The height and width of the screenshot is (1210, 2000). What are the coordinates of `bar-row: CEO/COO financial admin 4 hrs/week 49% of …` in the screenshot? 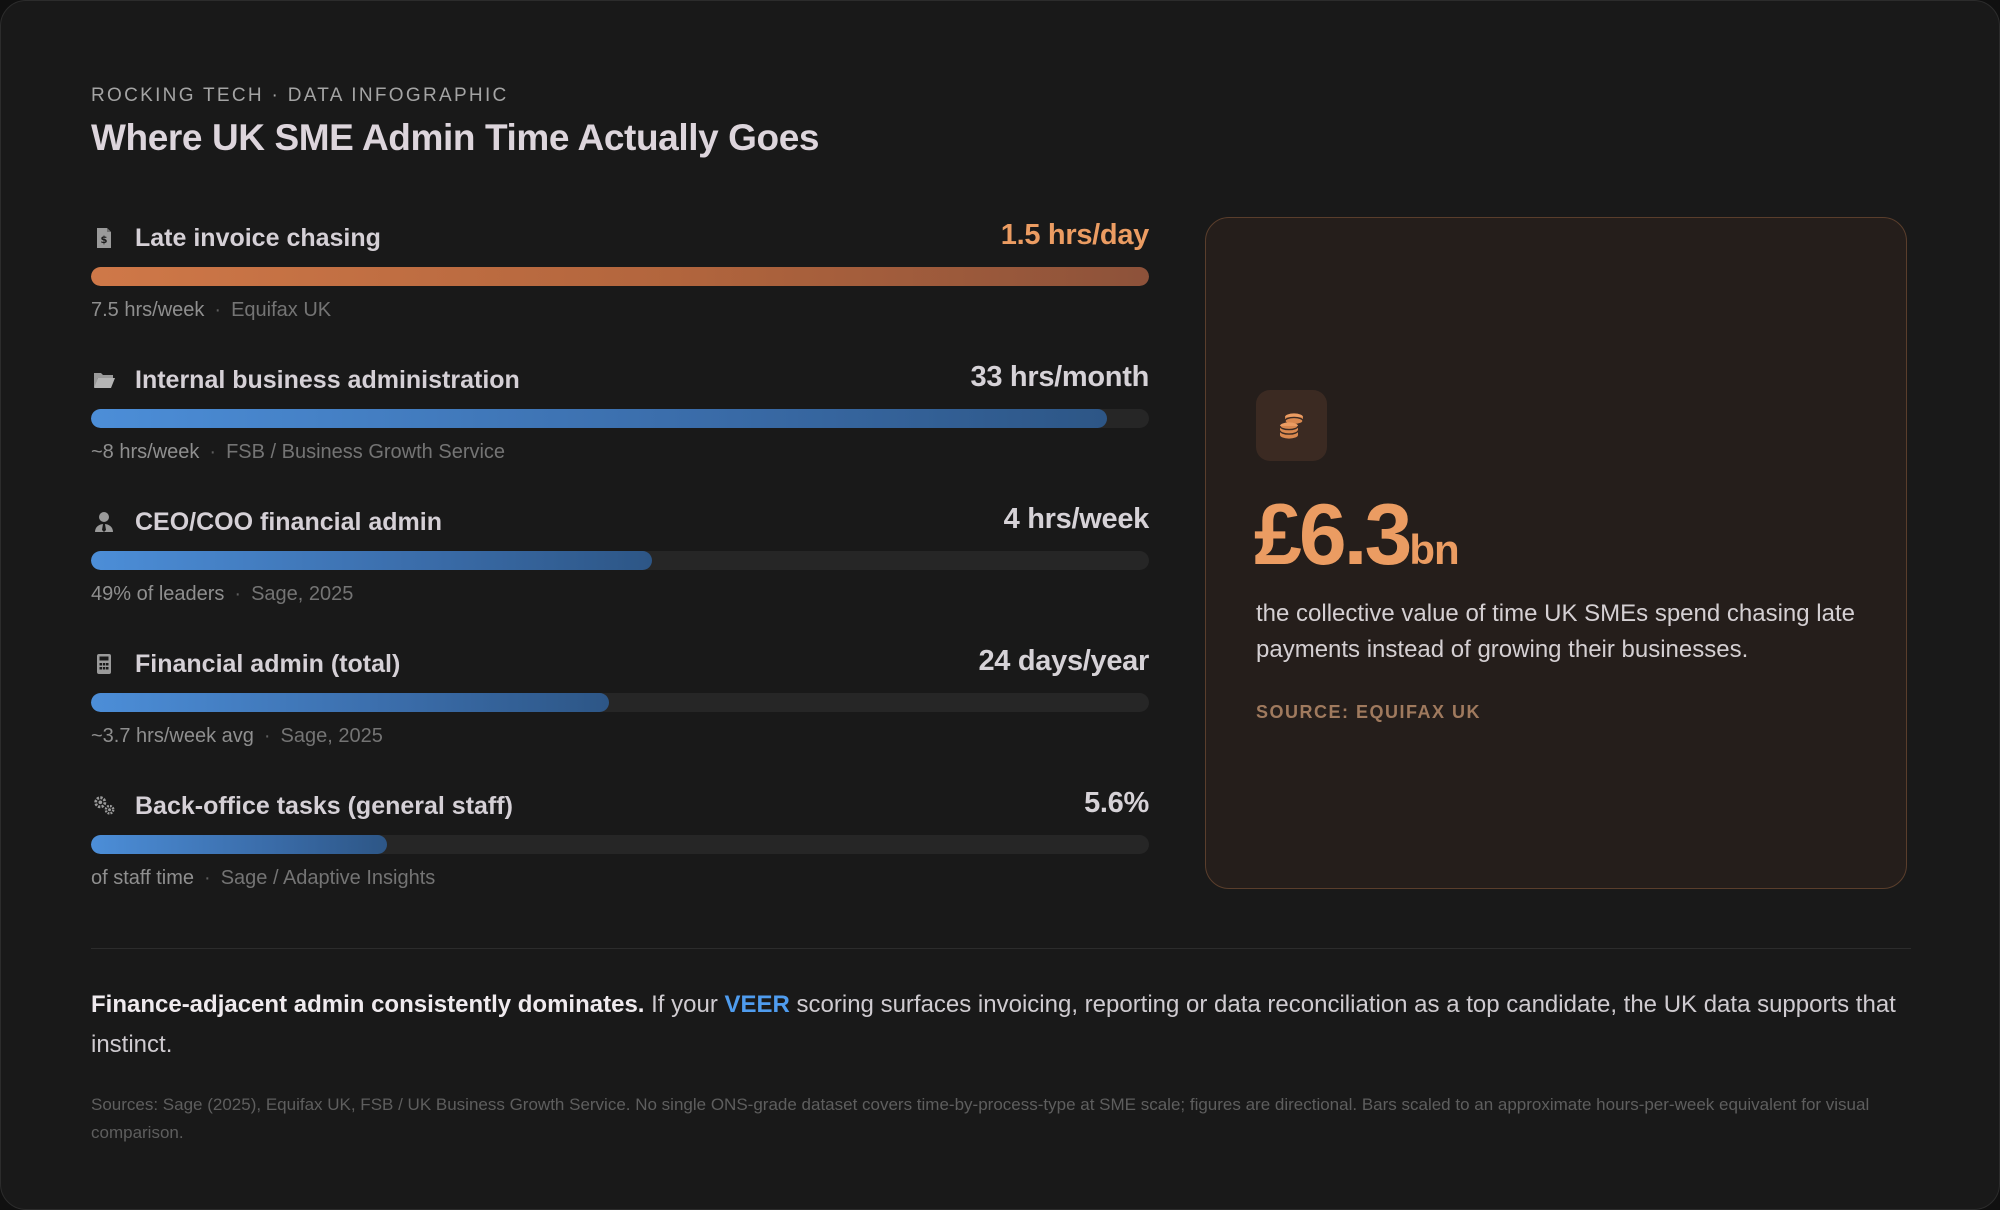 It's located at (620, 570).